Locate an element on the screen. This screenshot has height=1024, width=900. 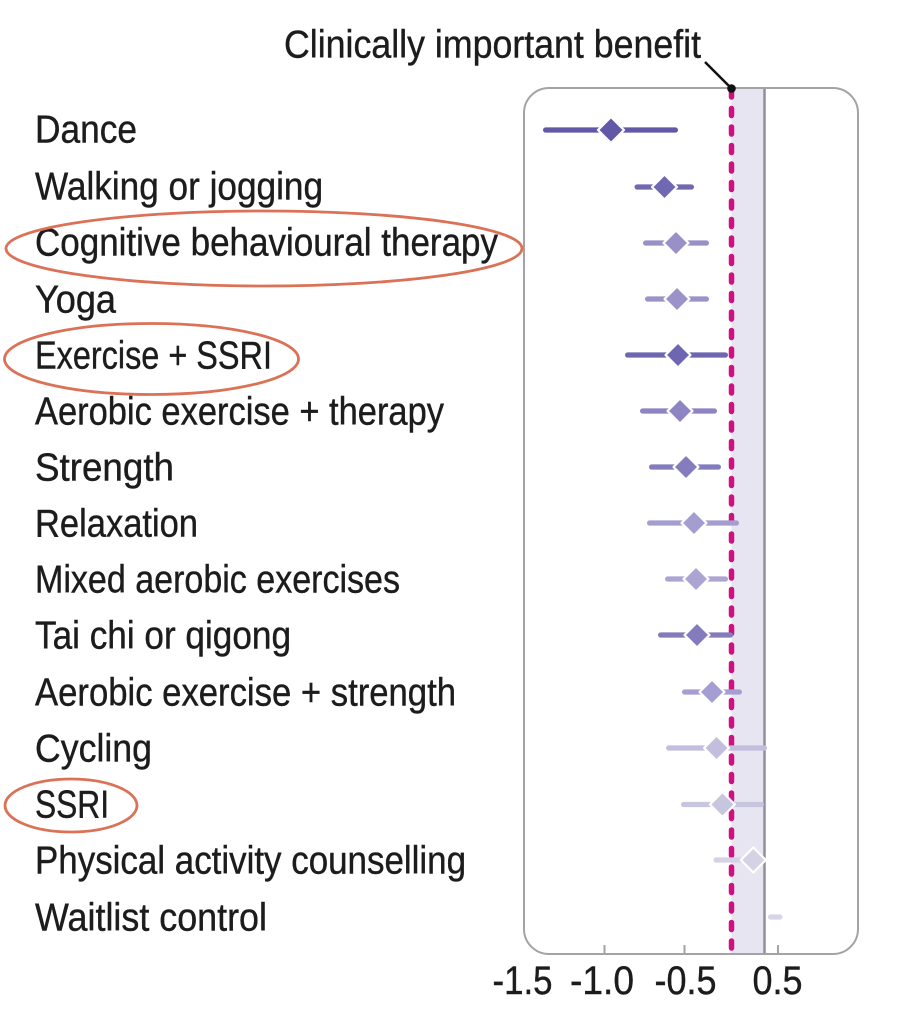
svg-text: Strength is located at coordinates (104, 468).